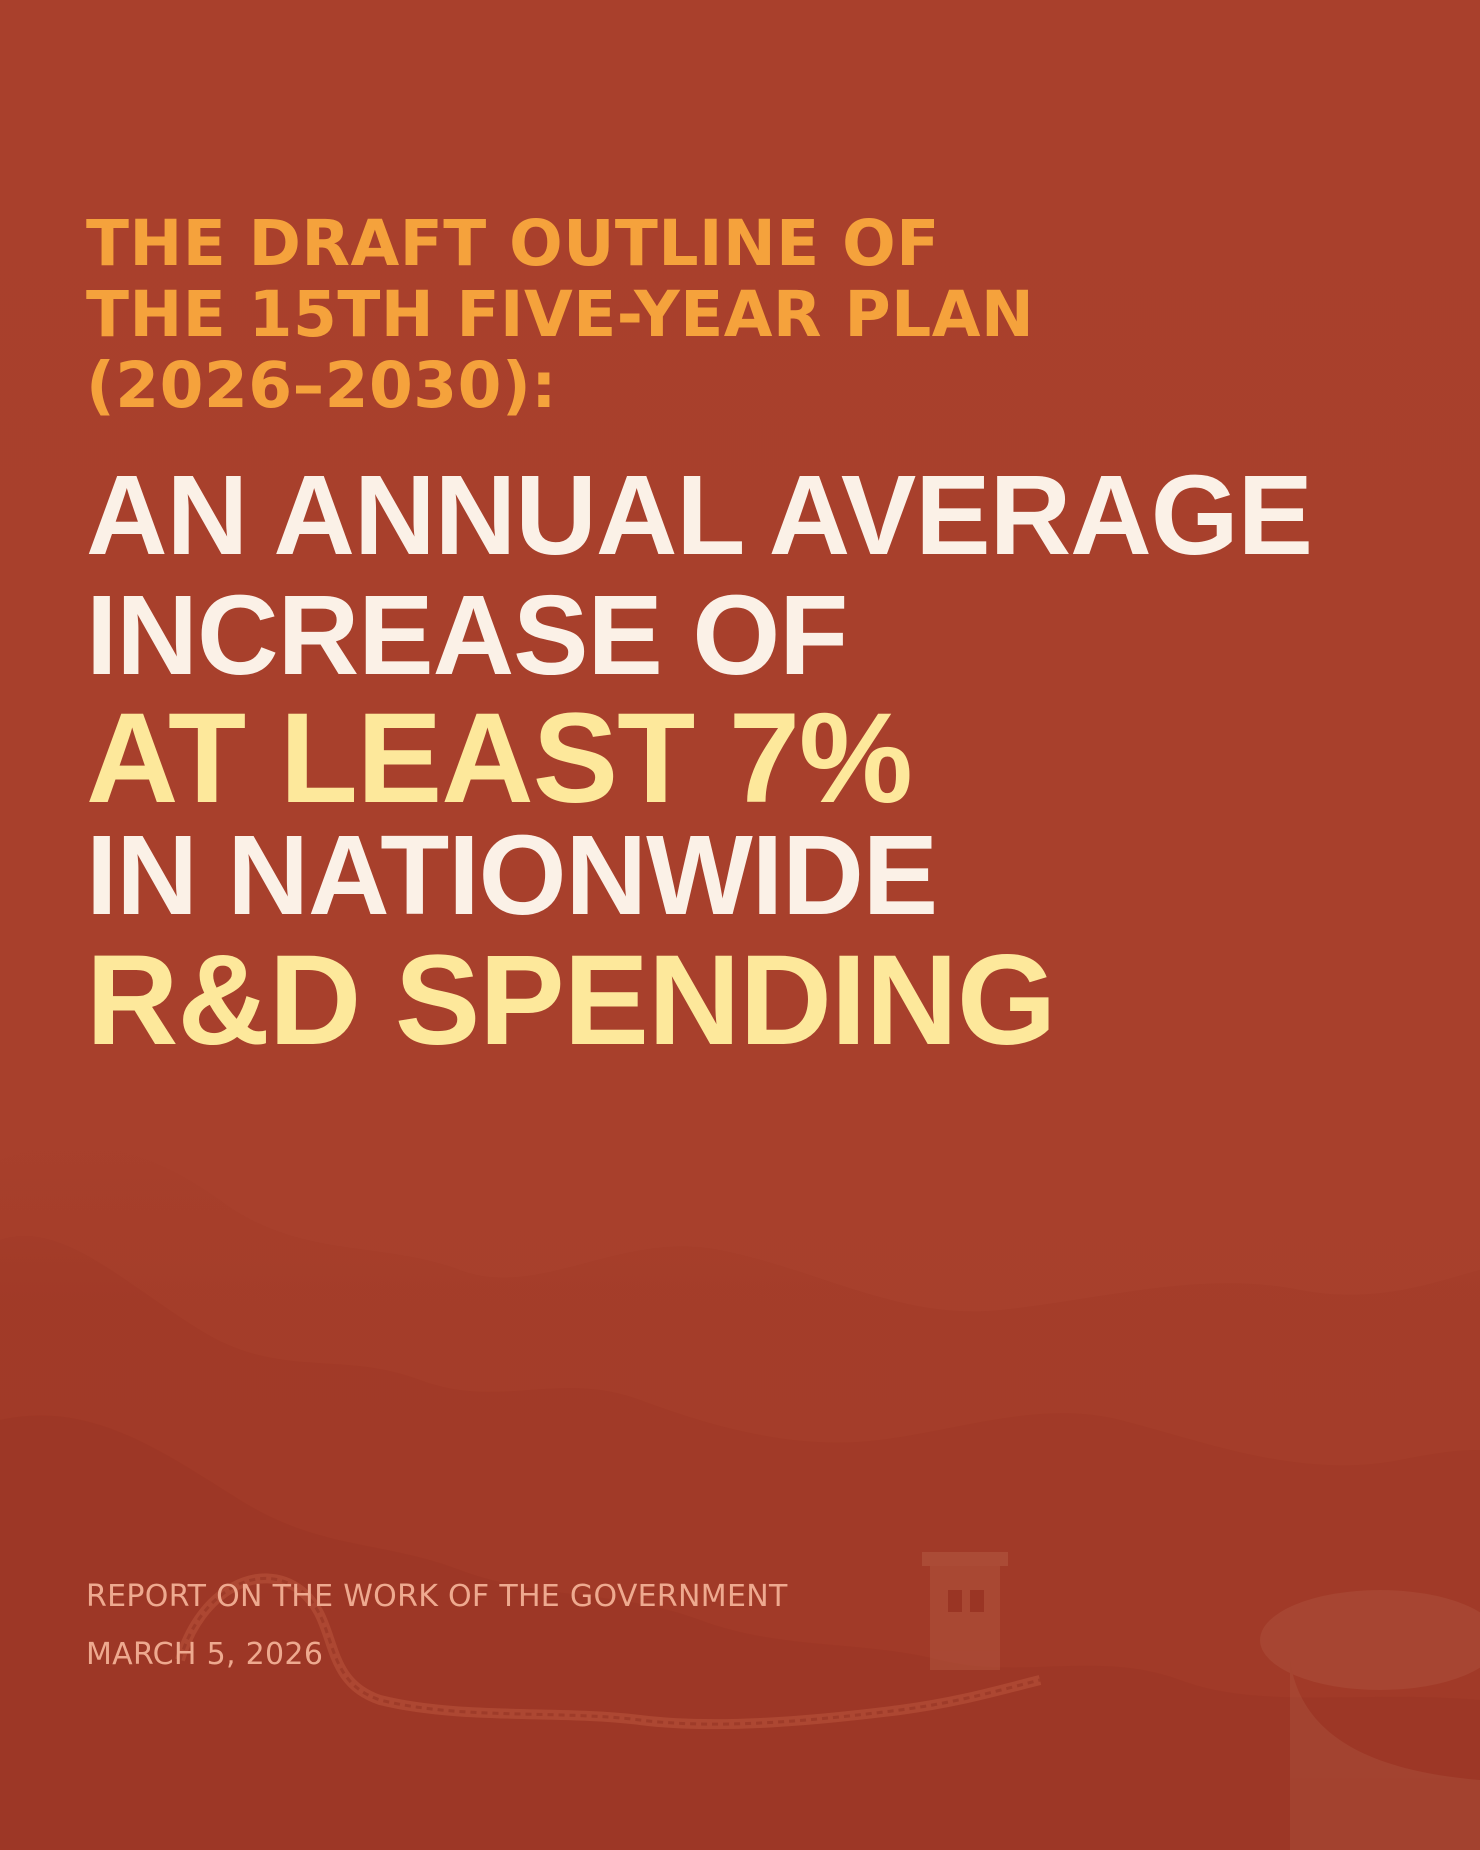 The image size is (1480, 1850). I want to click on kicker-line-1: THE DRAFT OUTLINE OF, so click(513, 243).